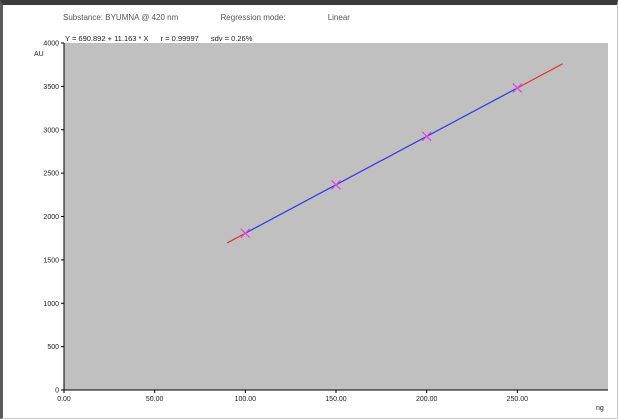  I want to click on equation-formula: Y = 690.892 + 11.163 * X, so click(107, 38).